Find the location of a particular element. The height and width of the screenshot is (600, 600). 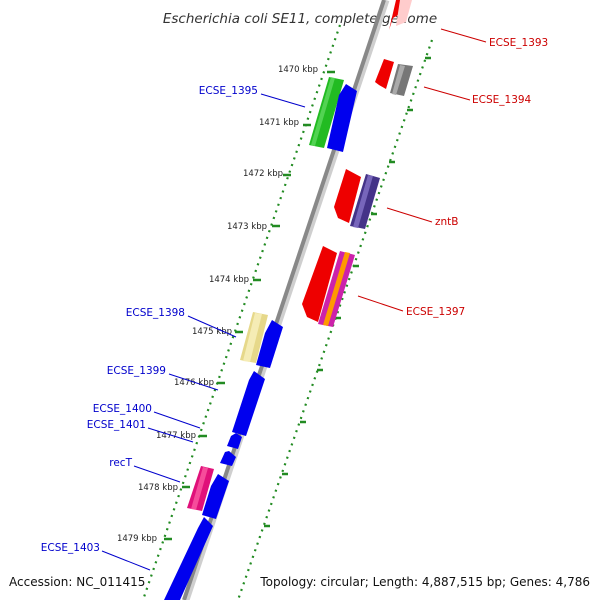

tick-label: 1478 kbp is located at coordinates (158, 488).